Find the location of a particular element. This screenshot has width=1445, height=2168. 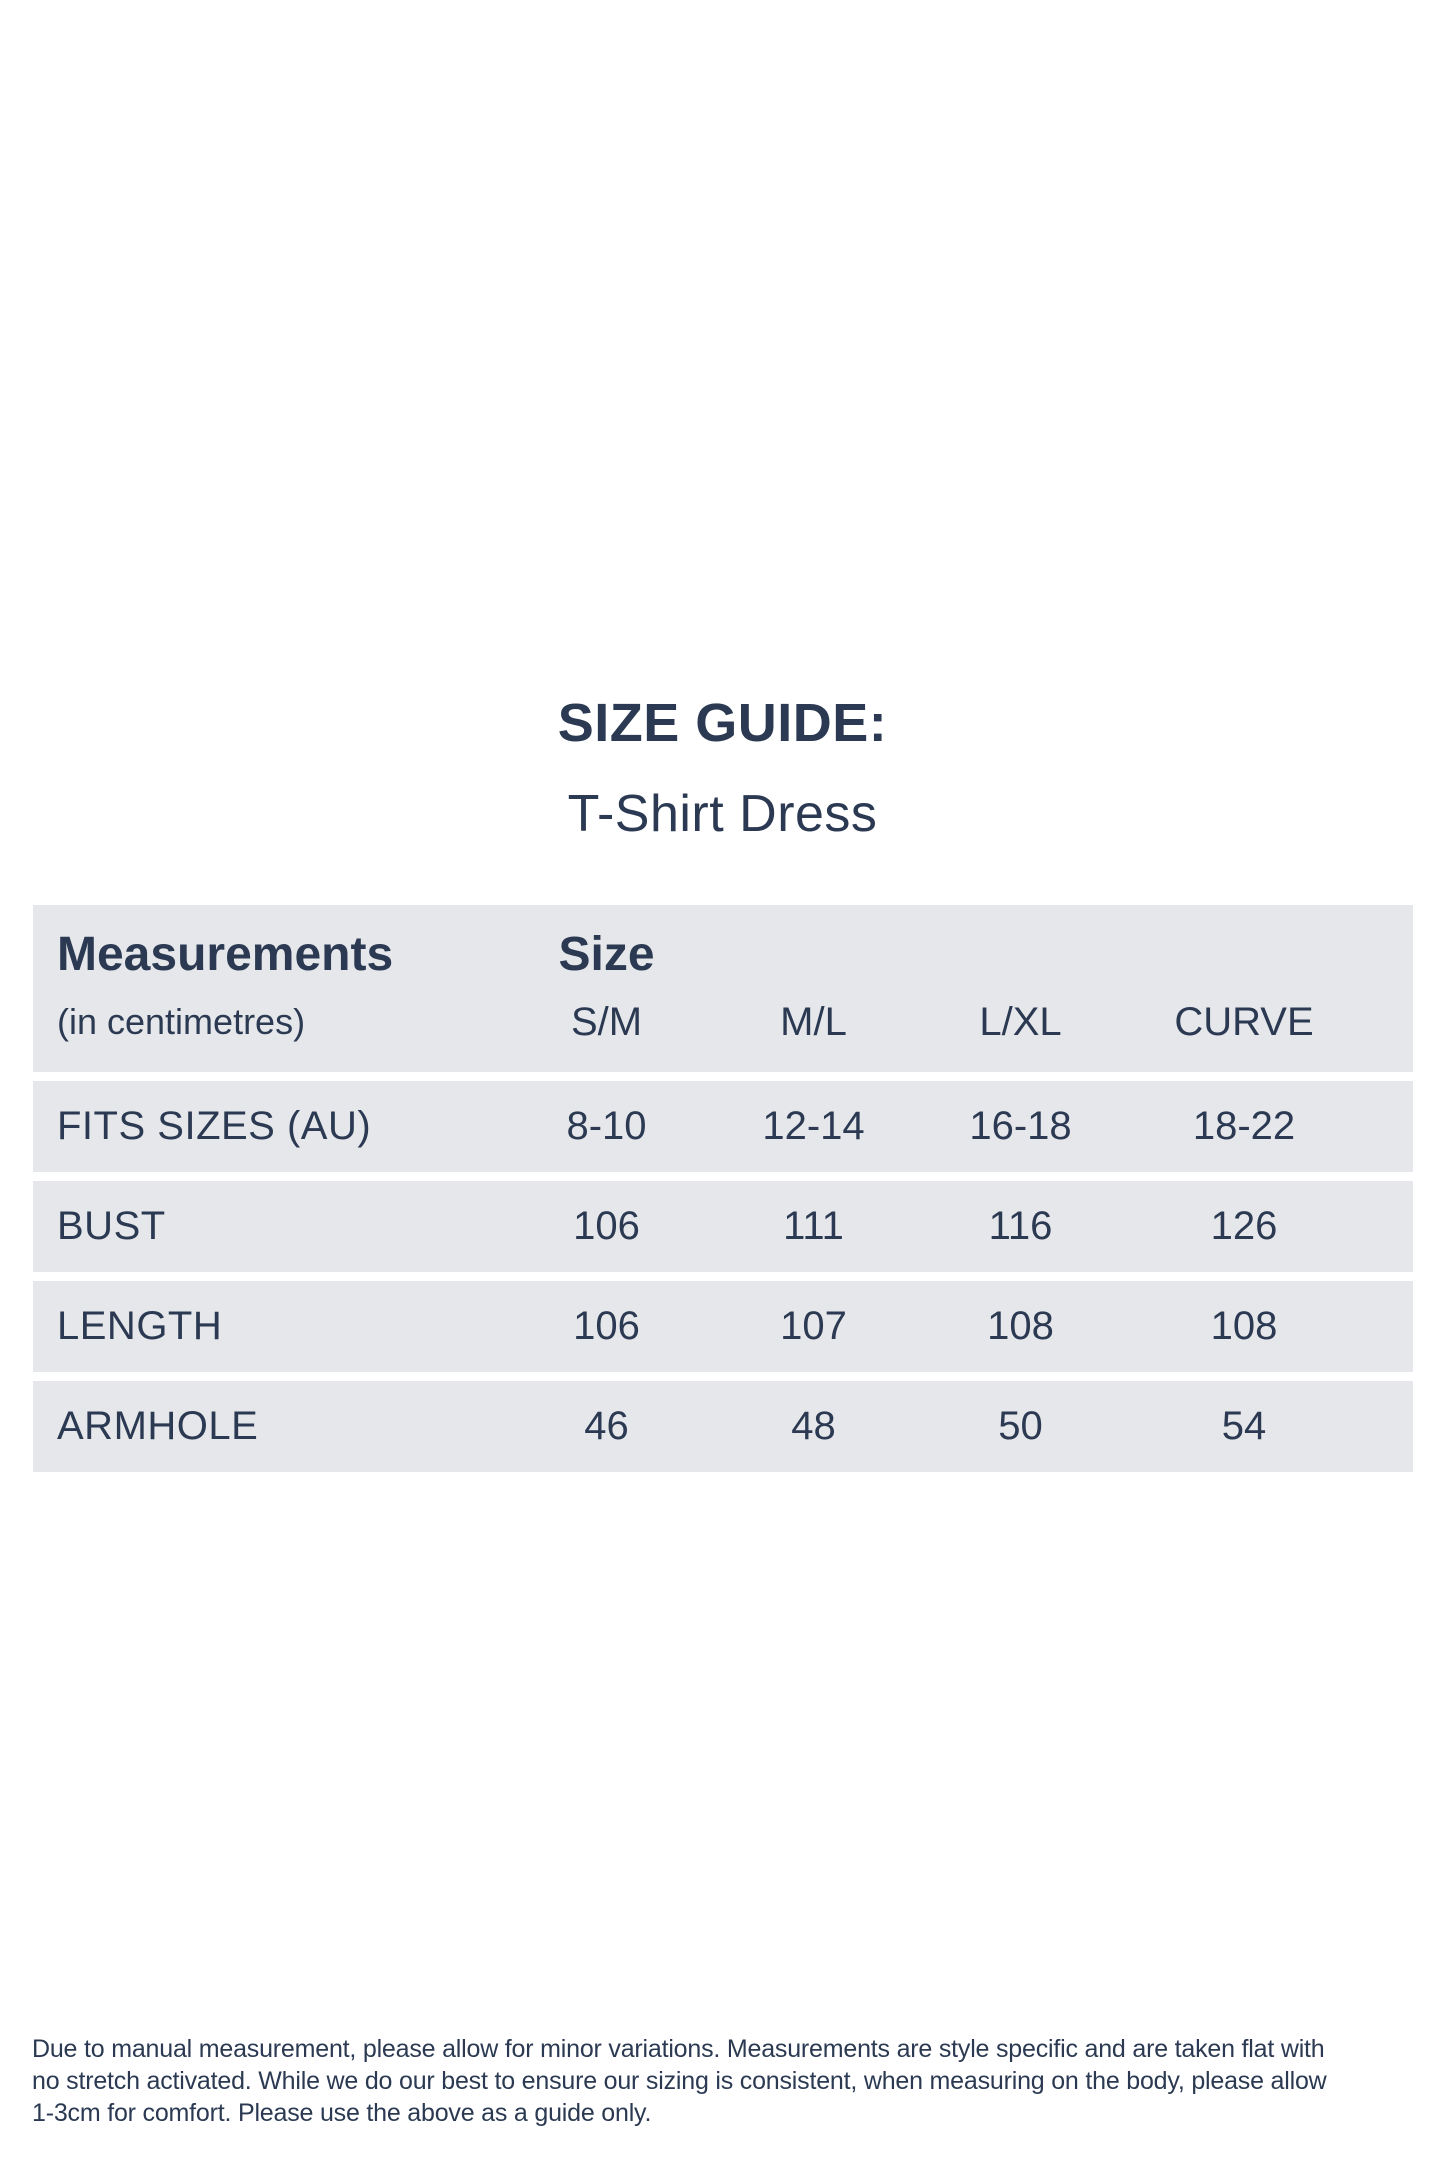

table-row-armhole: ARMHOLE 46 48 50 54 is located at coordinates (723, 1426).